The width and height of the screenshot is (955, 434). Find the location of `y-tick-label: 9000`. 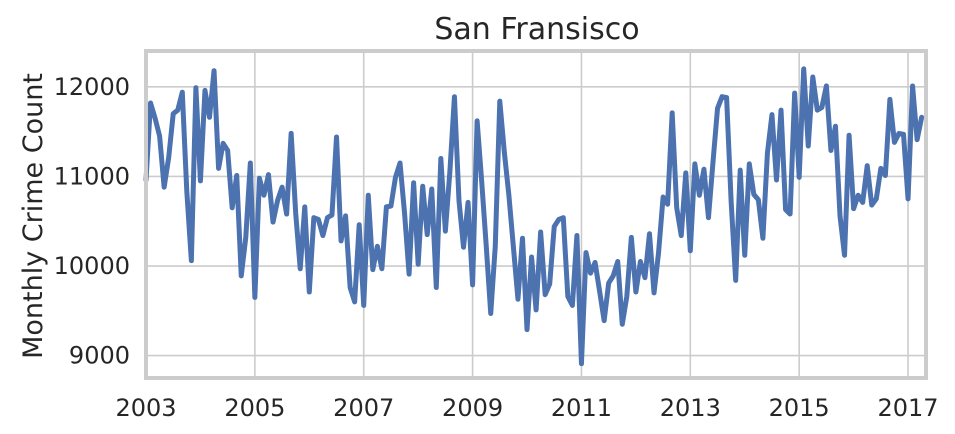

y-tick-label: 9000 is located at coordinates (99, 356).